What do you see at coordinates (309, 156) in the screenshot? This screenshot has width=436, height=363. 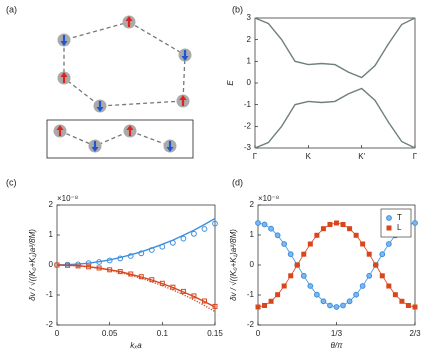 I see `x-tick-label: K` at bounding box center [309, 156].